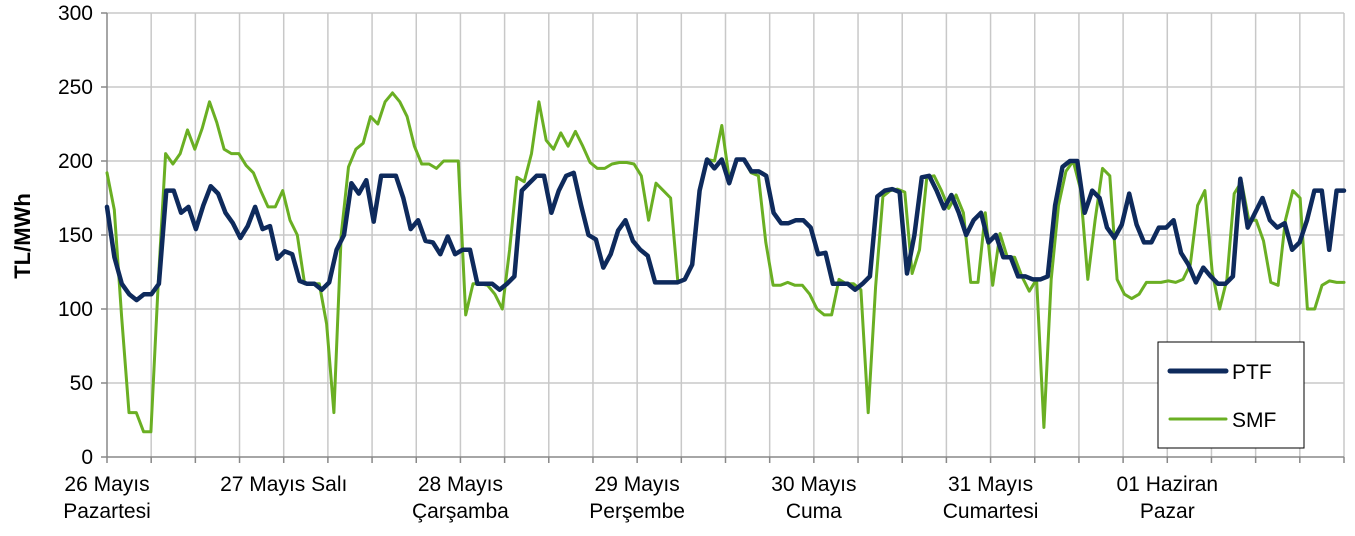 The width and height of the screenshot is (1355, 536). What do you see at coordinates (991, 498) in the screenshot?
I see `x-tick-label: 31 Mayıs Cumartesi` at bounding box center [991, 498].